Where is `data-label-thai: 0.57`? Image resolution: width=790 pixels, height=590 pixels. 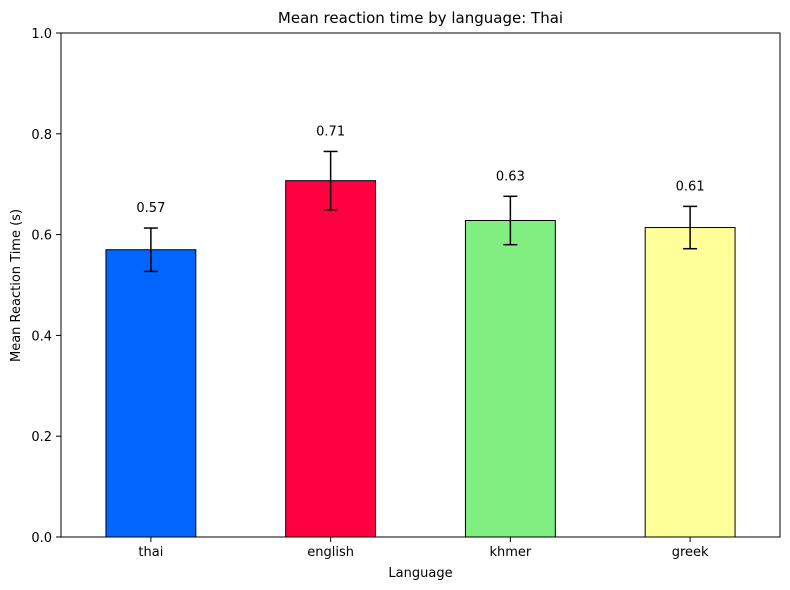
data-label-thai: 0.57 is located at coordinates (150, 208).